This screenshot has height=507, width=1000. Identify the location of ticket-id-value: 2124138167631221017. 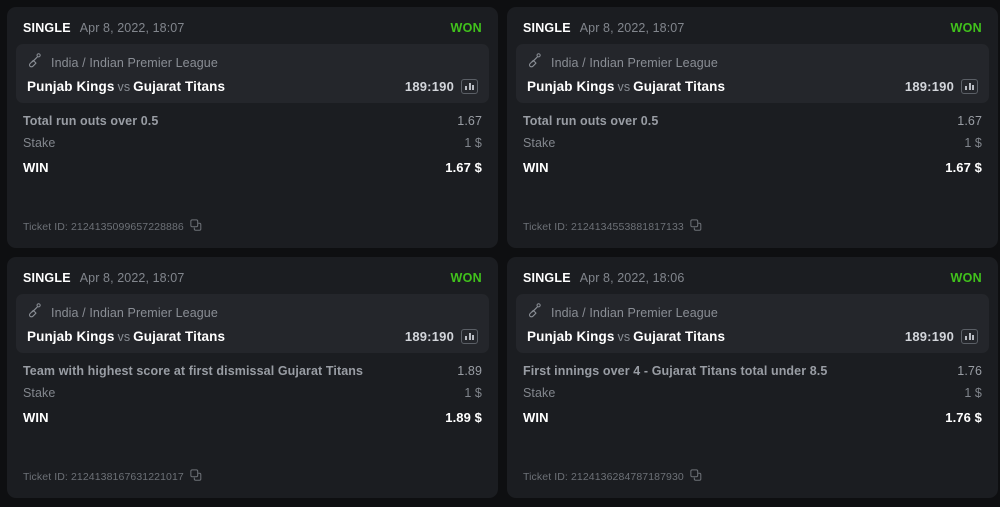
(127, 477).